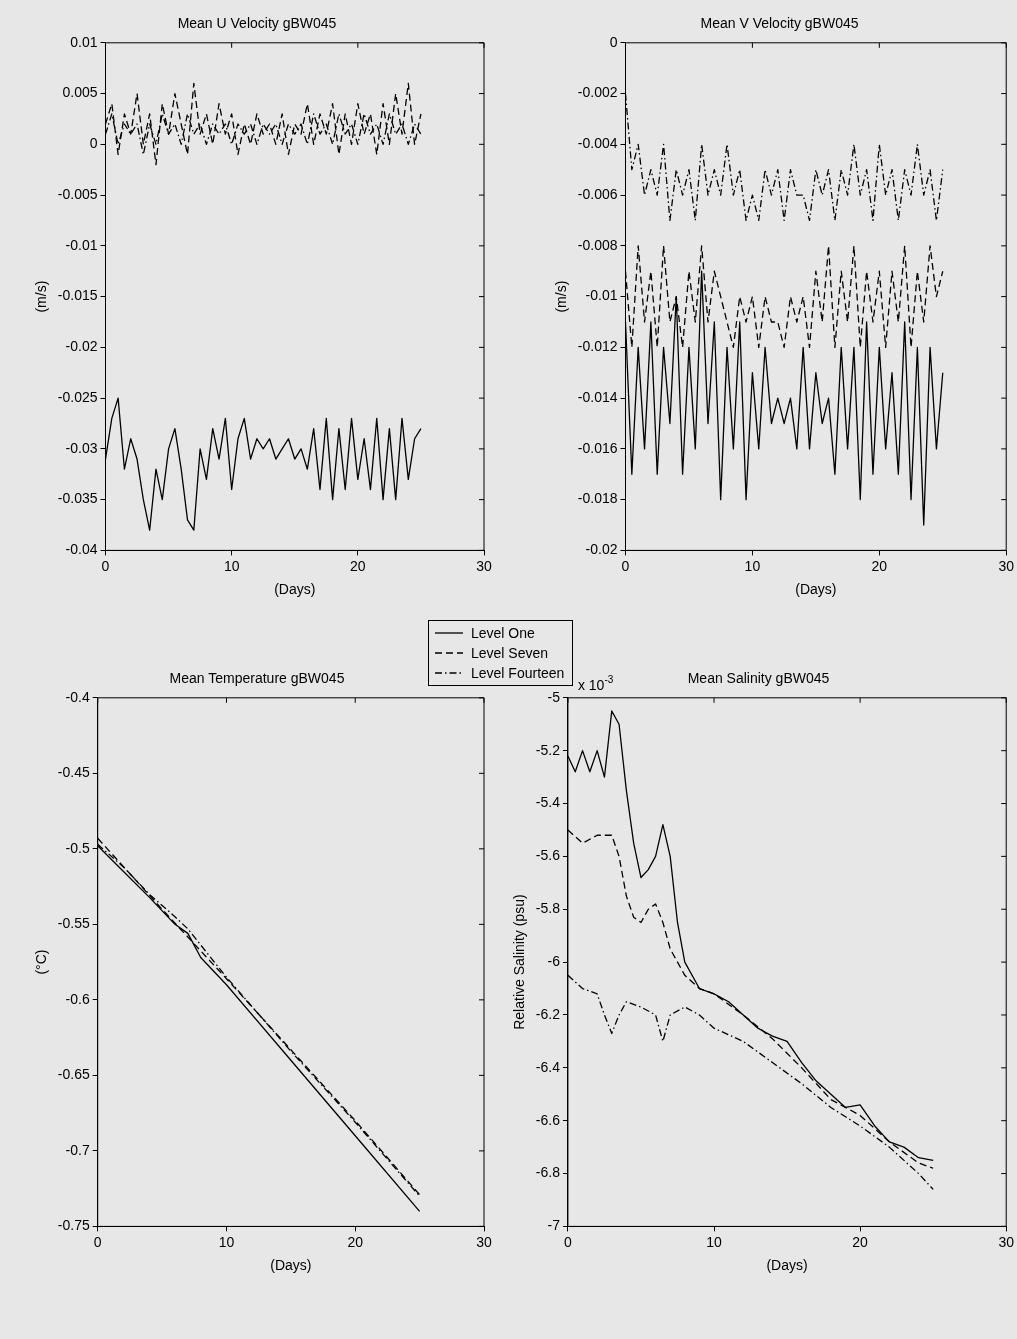  Describe the element at coordinates (518, 673) in the screenshot. I see `legend-label: Level Fourteen` at that location.